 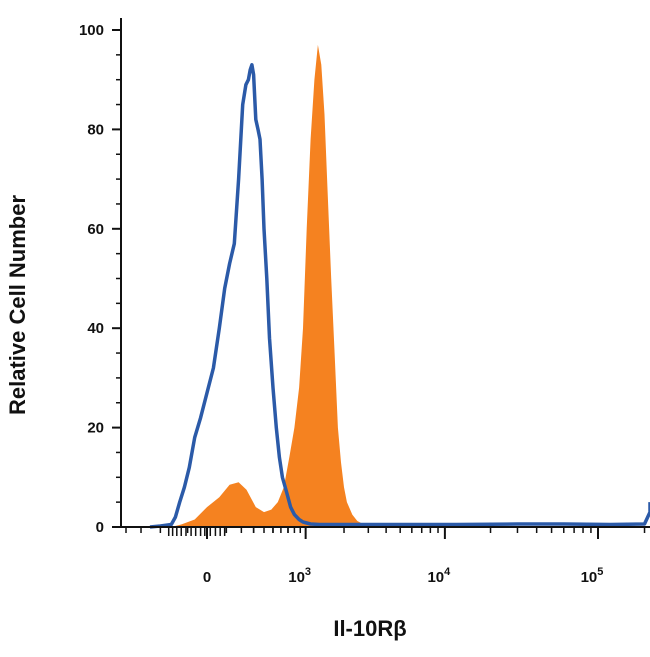 I want to click on x-tick-label-2: 10⁴, so click(x=439, y=576).